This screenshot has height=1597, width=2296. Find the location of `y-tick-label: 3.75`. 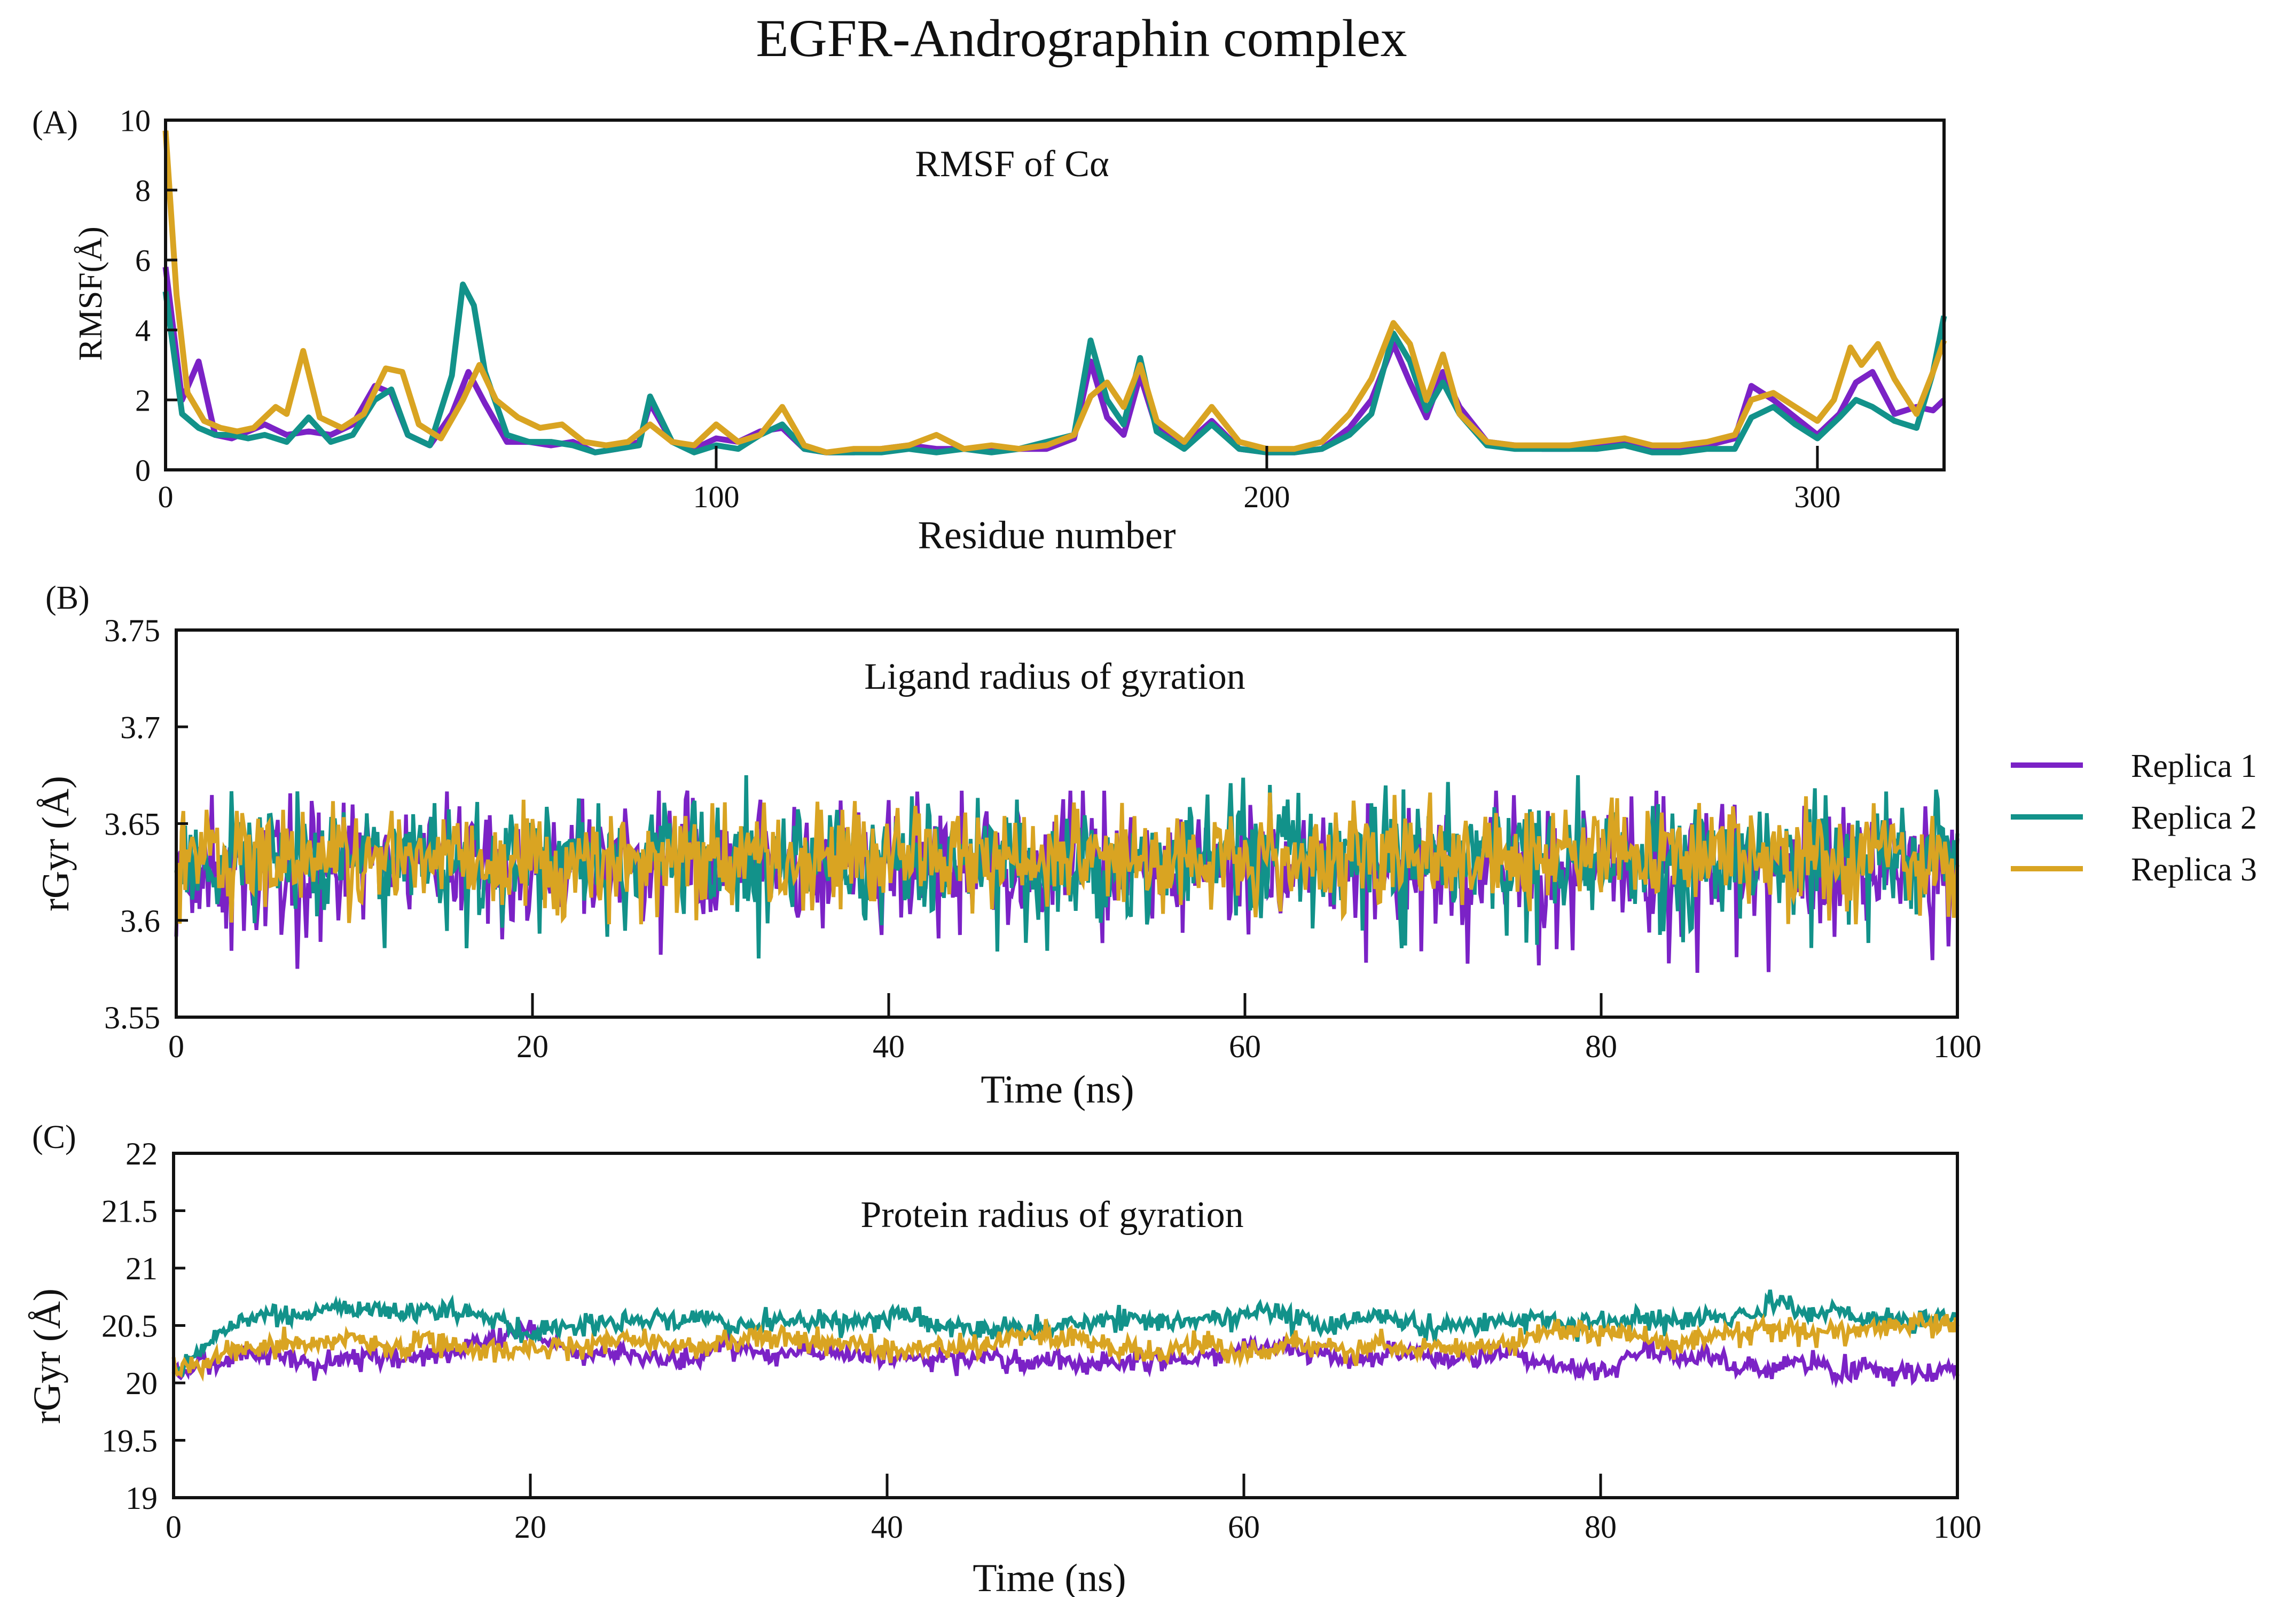

y-tick-label: 3.75 is located at coordinates (132, 630).